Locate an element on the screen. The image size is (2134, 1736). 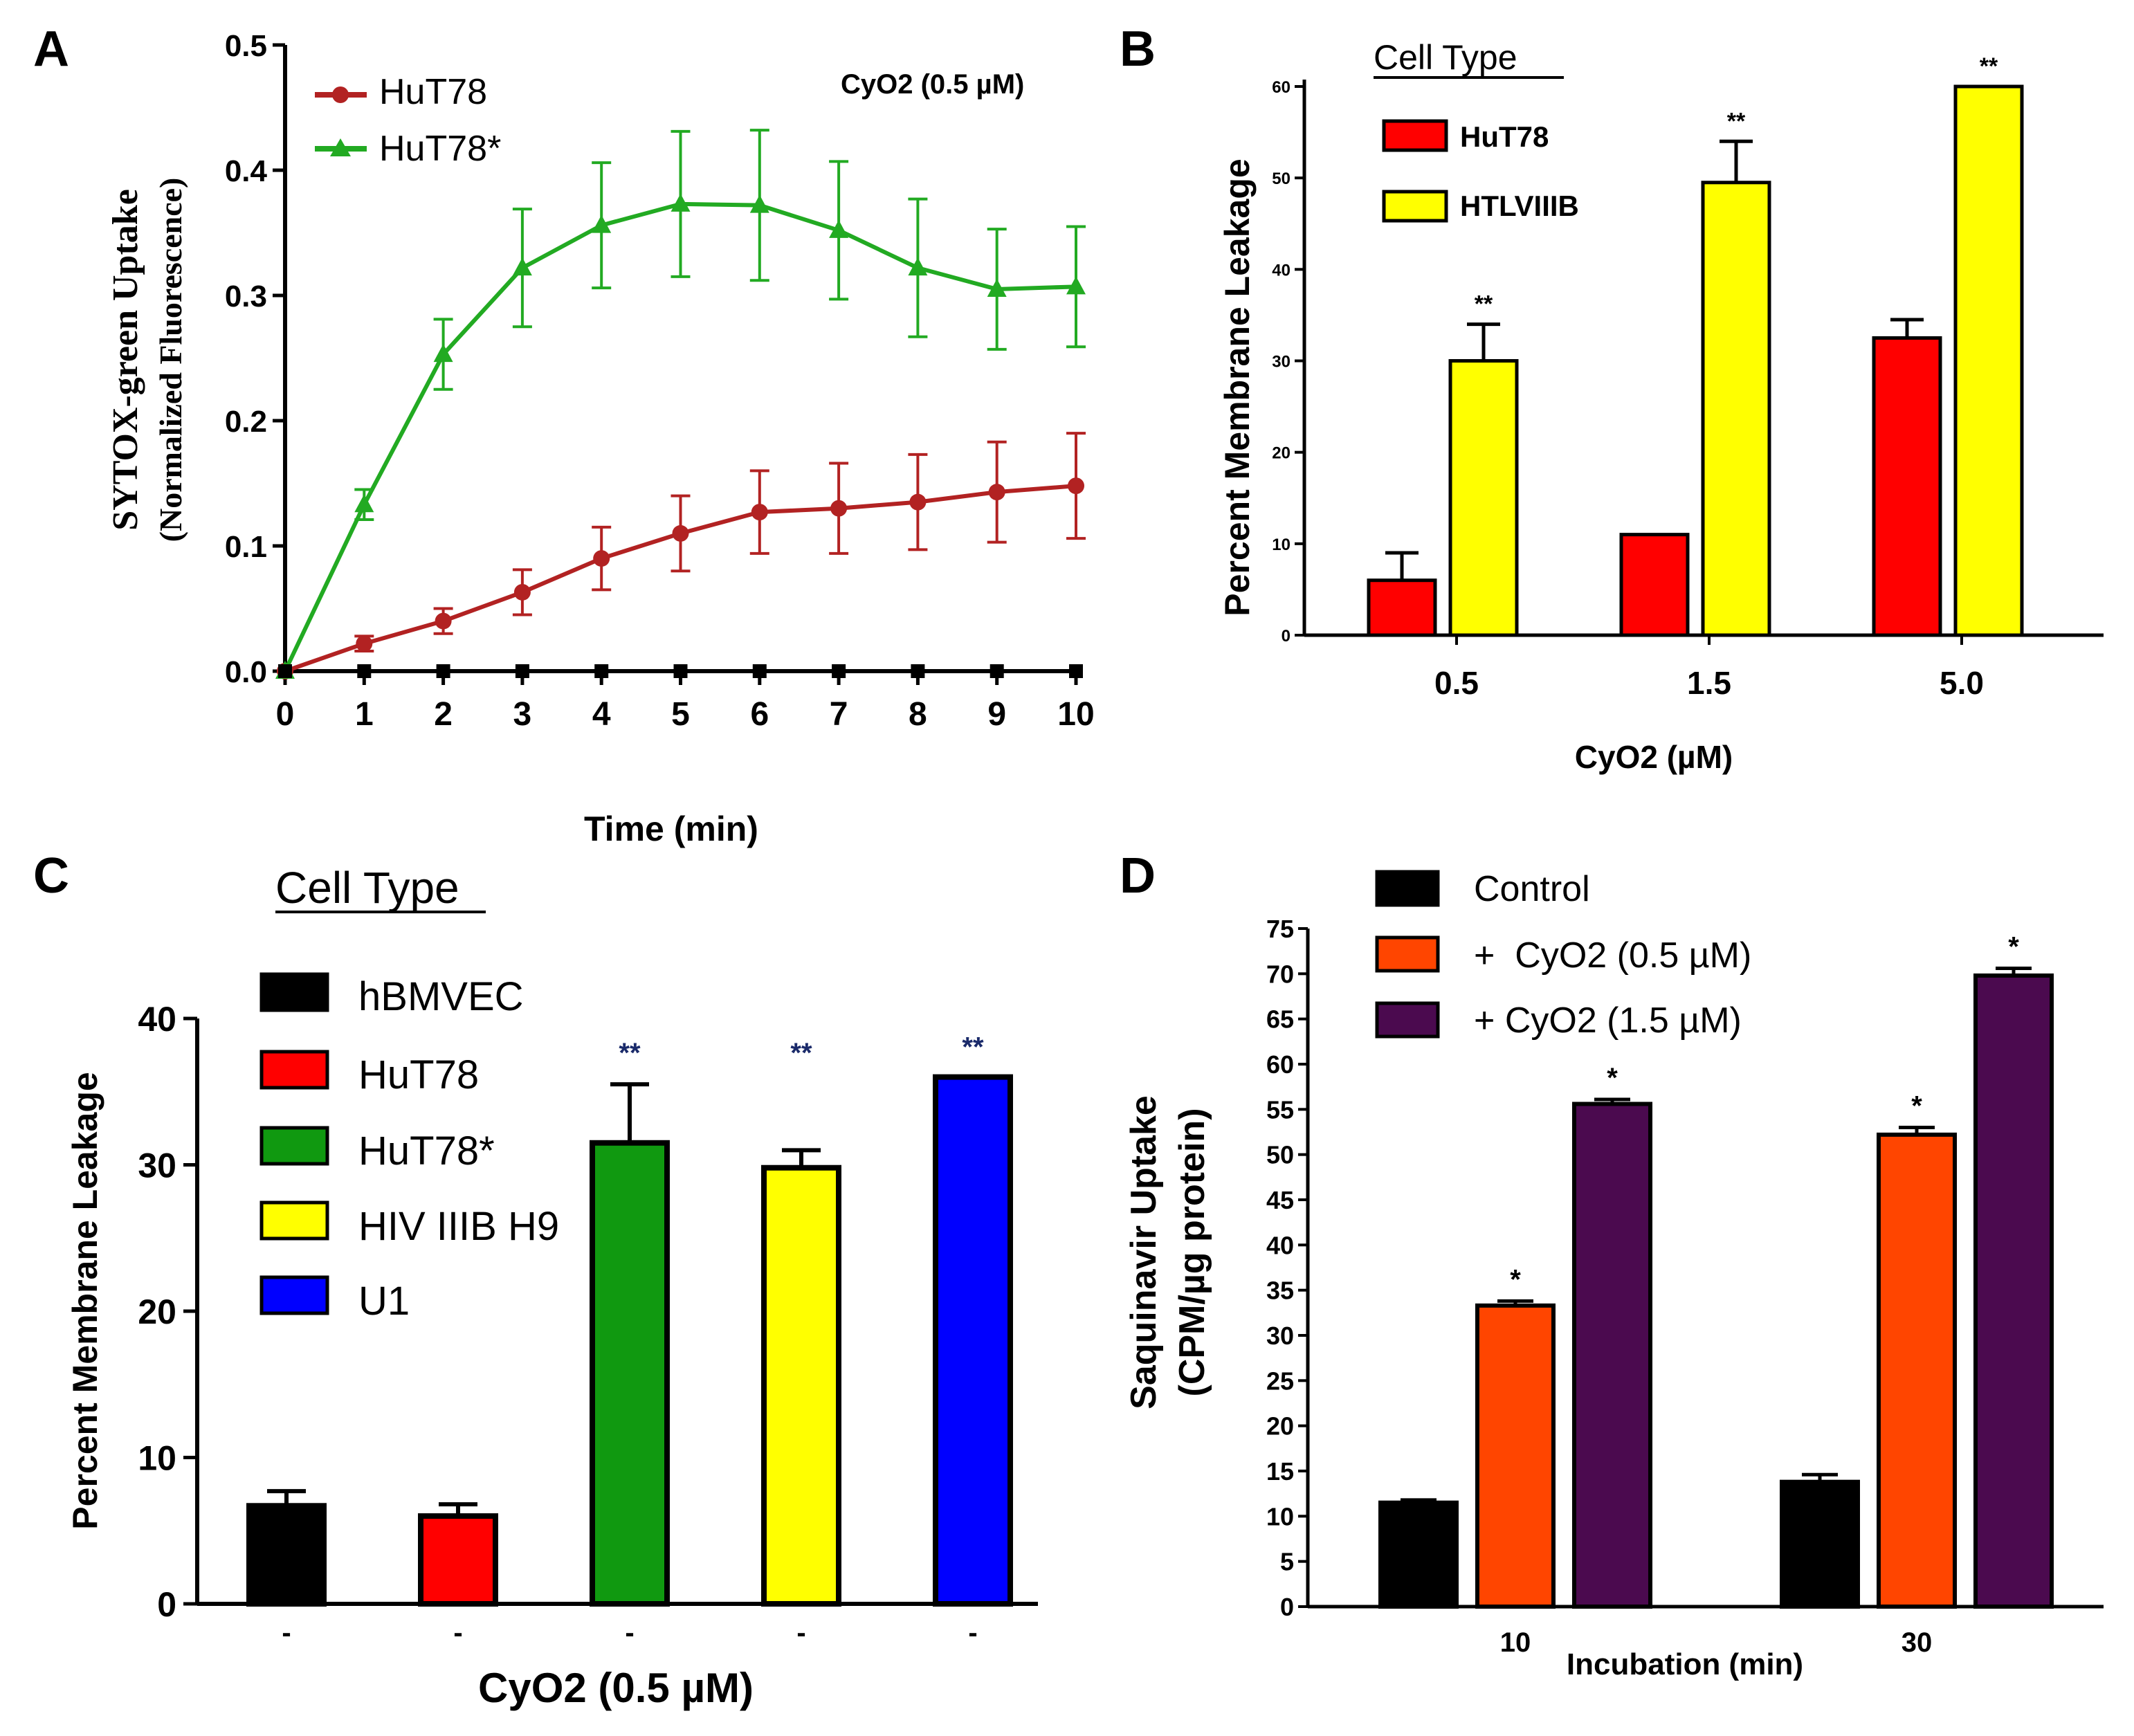
legend-b-hut78-swatch is located at coordinates (1415, 135).